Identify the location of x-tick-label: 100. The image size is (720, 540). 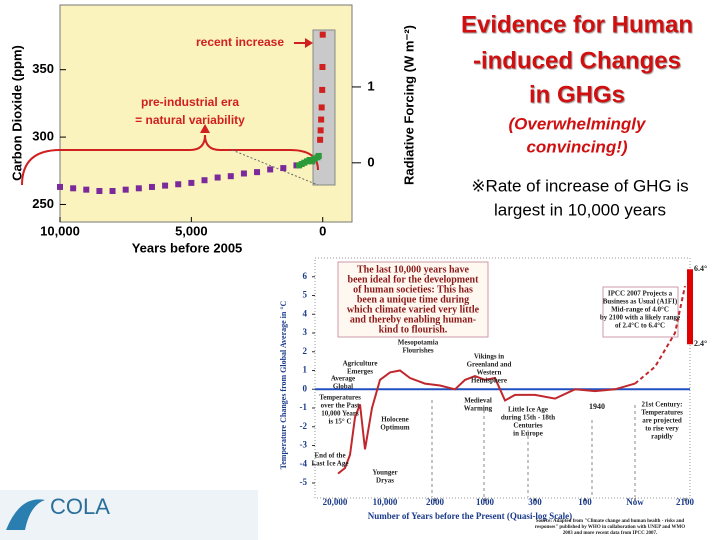
(585, 502).